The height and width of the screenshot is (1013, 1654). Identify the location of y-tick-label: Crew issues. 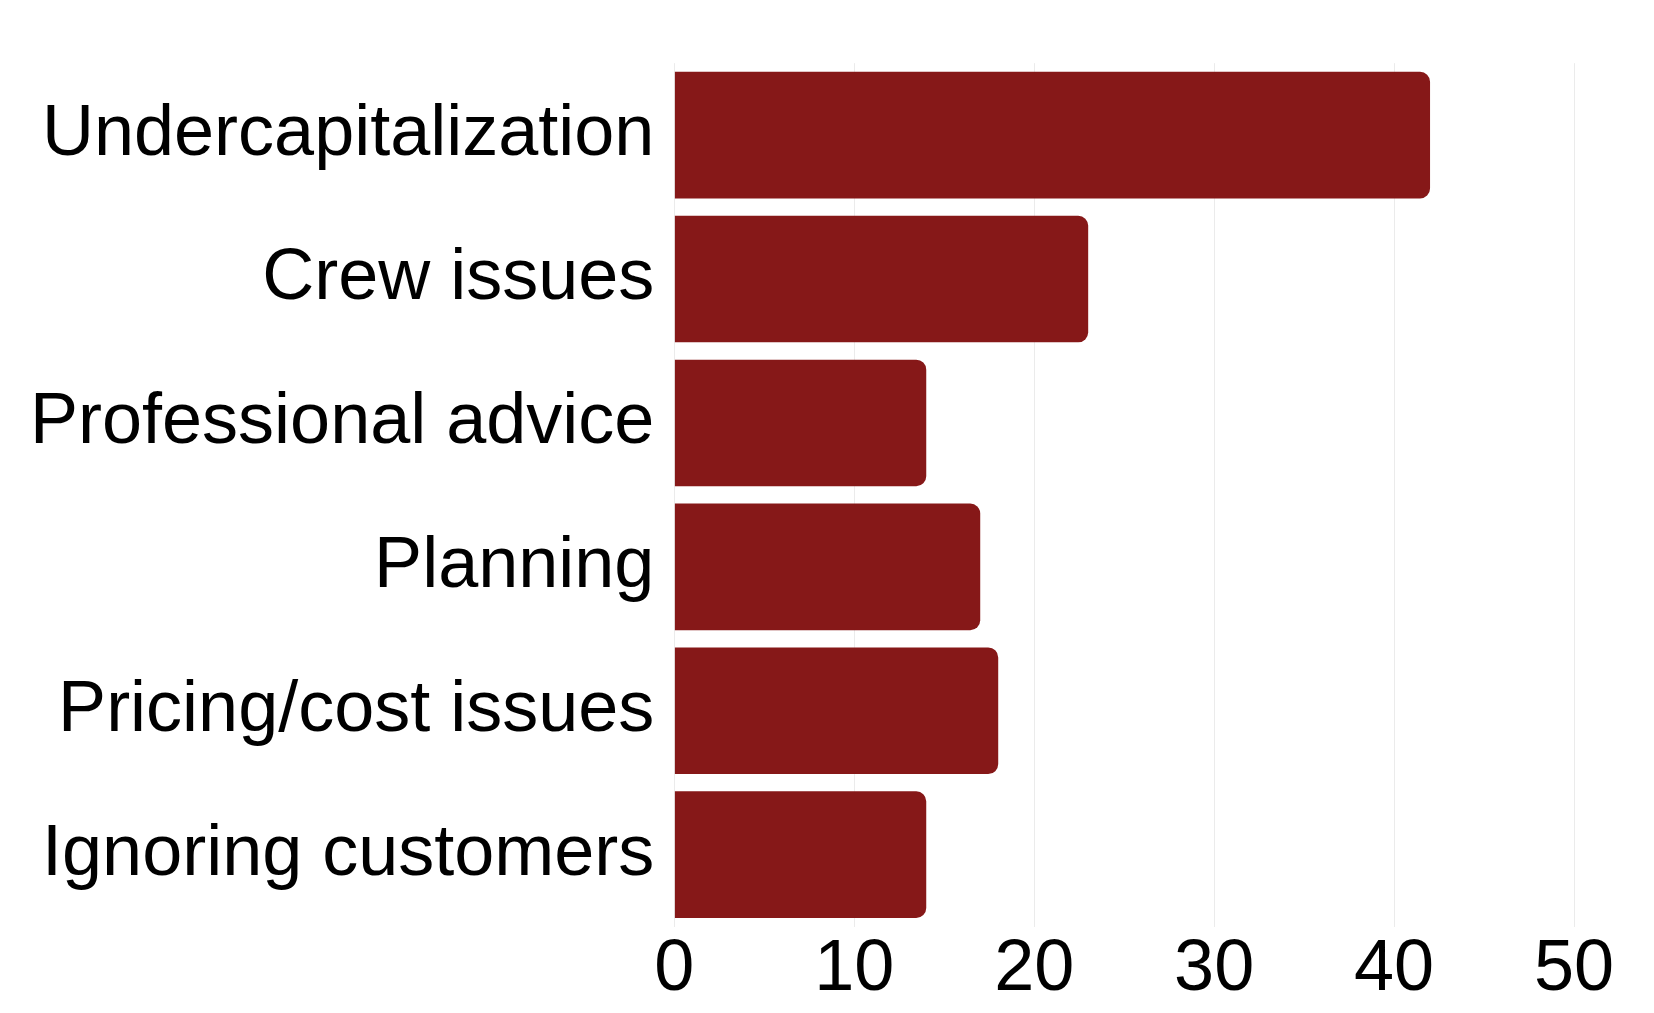
(458, 273).